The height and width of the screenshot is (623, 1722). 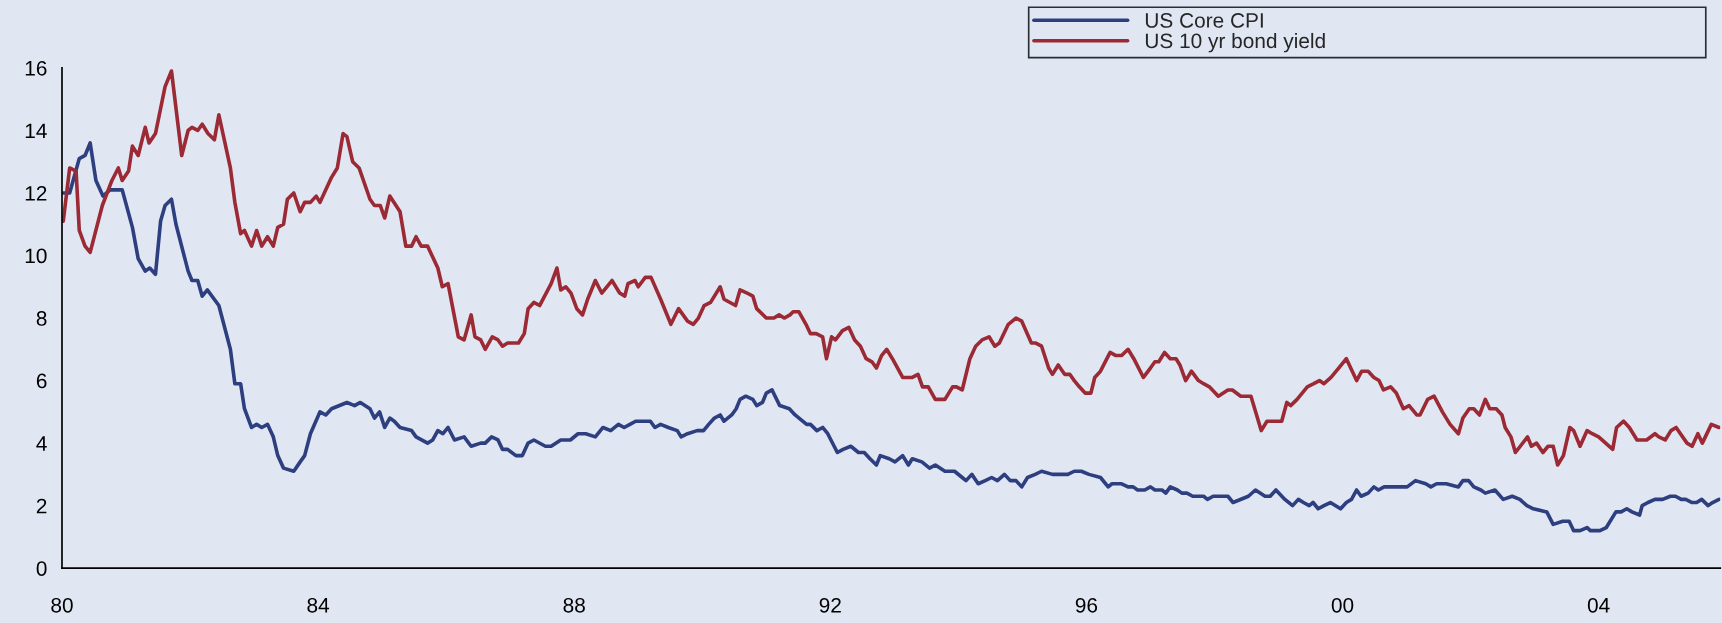 I want to click on legend-label: US Core CPI, so click(x=1204, y=20).